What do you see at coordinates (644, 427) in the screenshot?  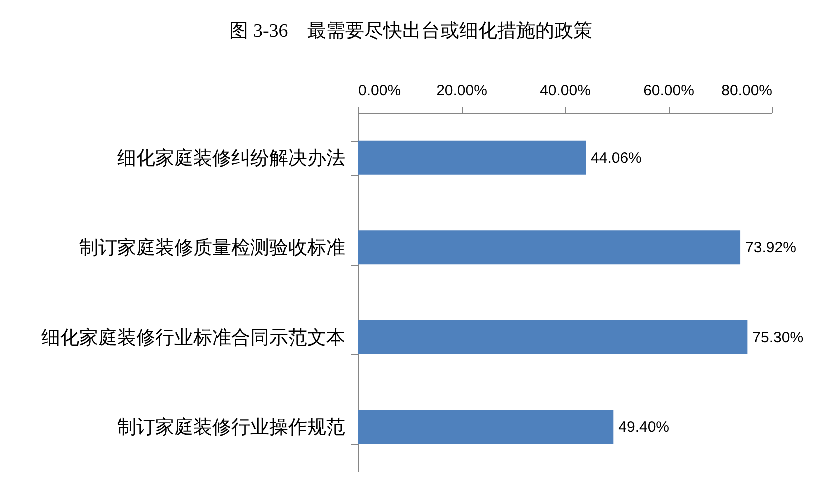 I see `data-label: 49.40%` at bounding box center [644, 427].